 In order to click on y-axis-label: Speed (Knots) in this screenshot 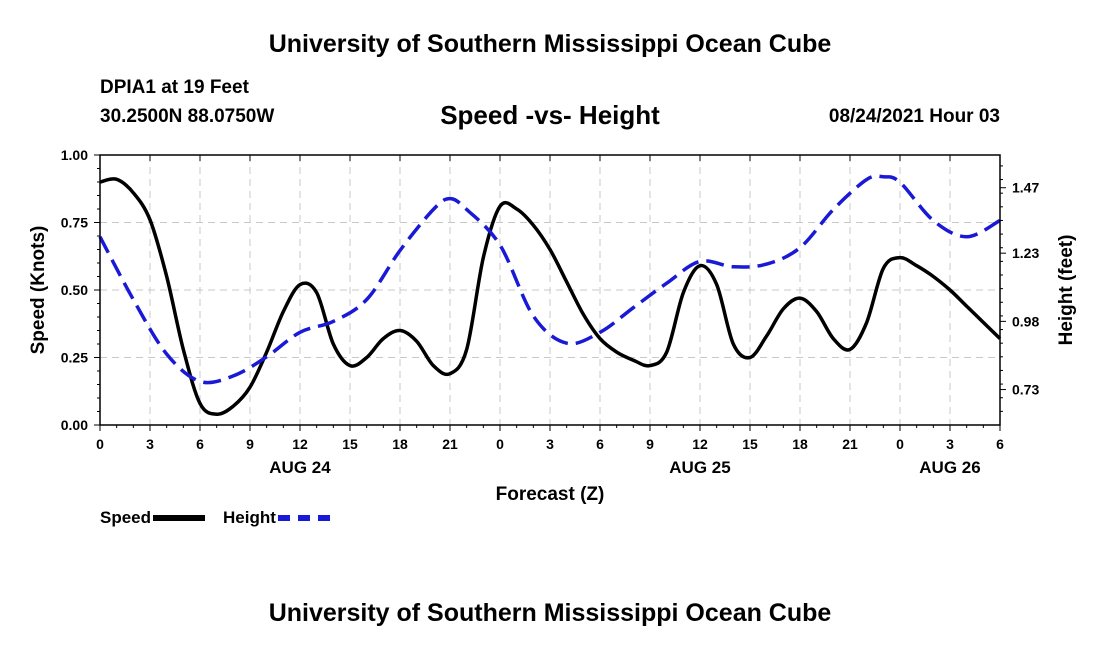, I will do `click(38, 290)`.